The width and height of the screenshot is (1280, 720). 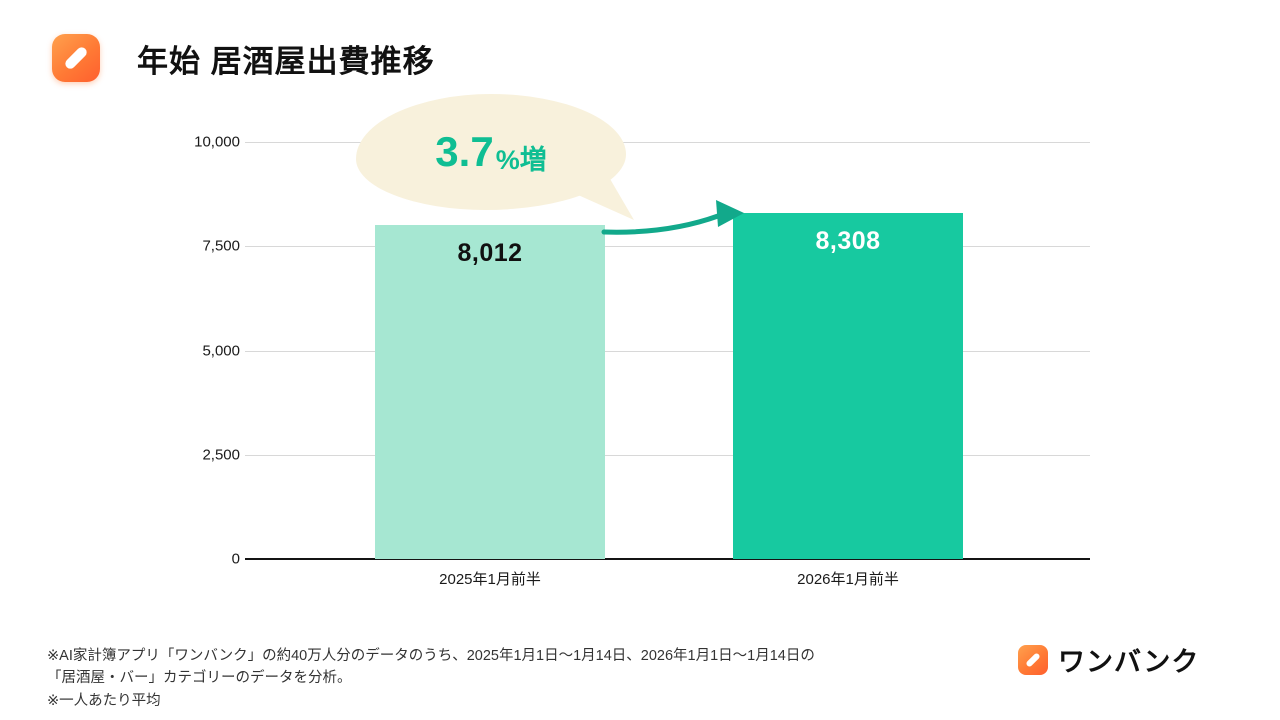 What do you see at coordinates (490, 392) in the screenshot?
I see `bar-2025: 8,012` at bounding box center [490, 392].